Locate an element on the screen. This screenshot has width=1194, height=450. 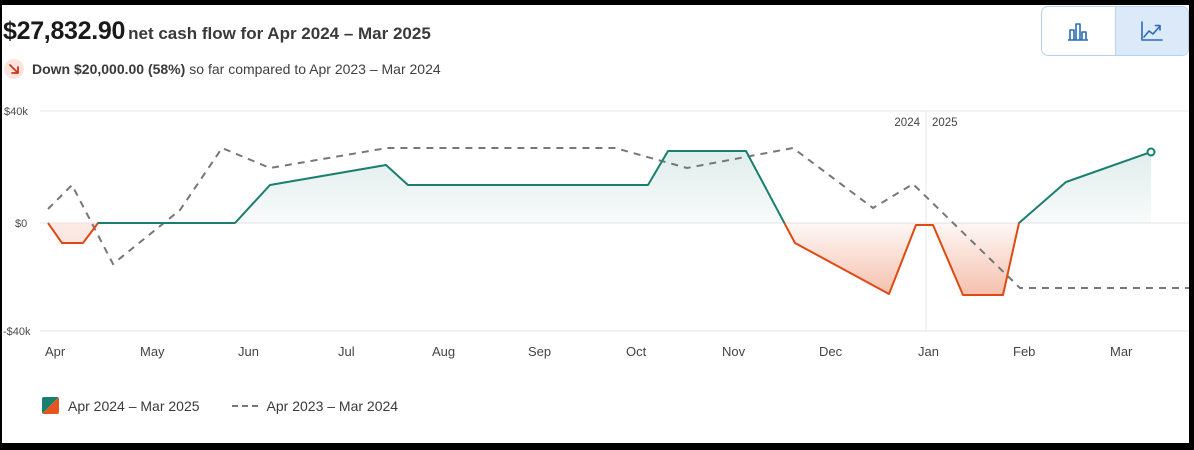
svg-text: Jun is located at coordinates (248, 351).